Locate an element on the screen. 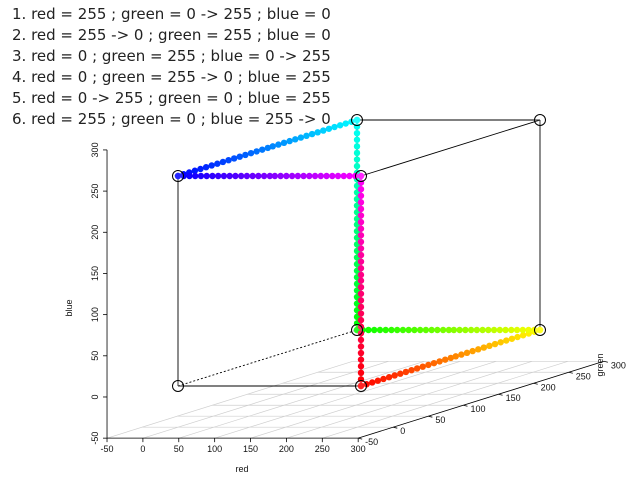 The width and height of the screenshot is (640, 480). x-tick-label: 50 is located at coordinates (179, 449).